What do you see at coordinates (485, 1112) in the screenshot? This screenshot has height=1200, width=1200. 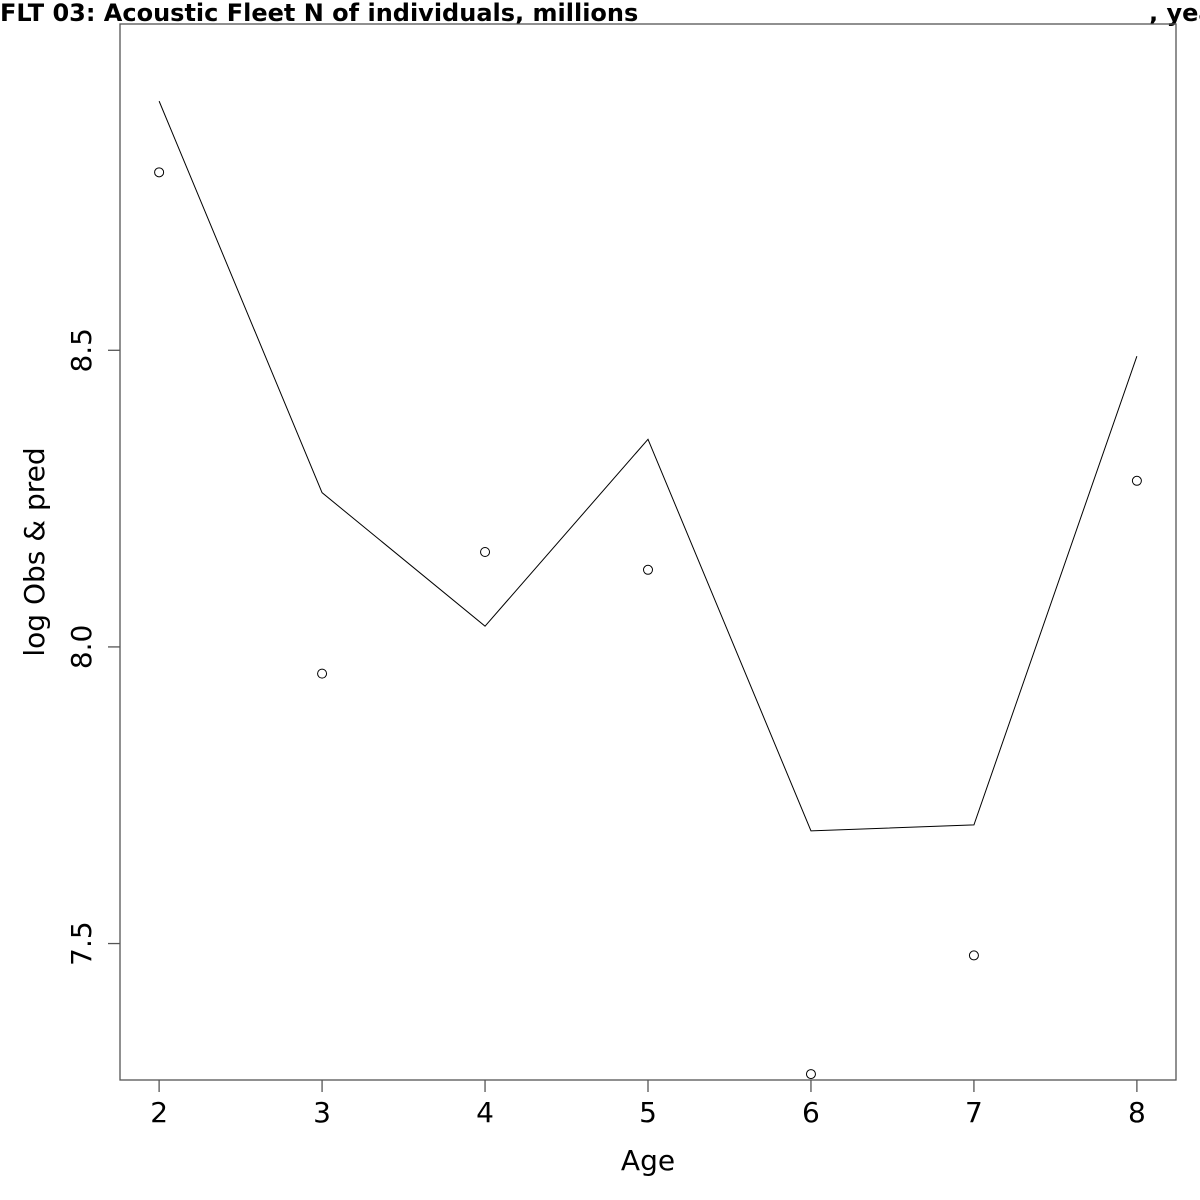 I see `x-tick-label: 4` at bounding box center [485, 1112].